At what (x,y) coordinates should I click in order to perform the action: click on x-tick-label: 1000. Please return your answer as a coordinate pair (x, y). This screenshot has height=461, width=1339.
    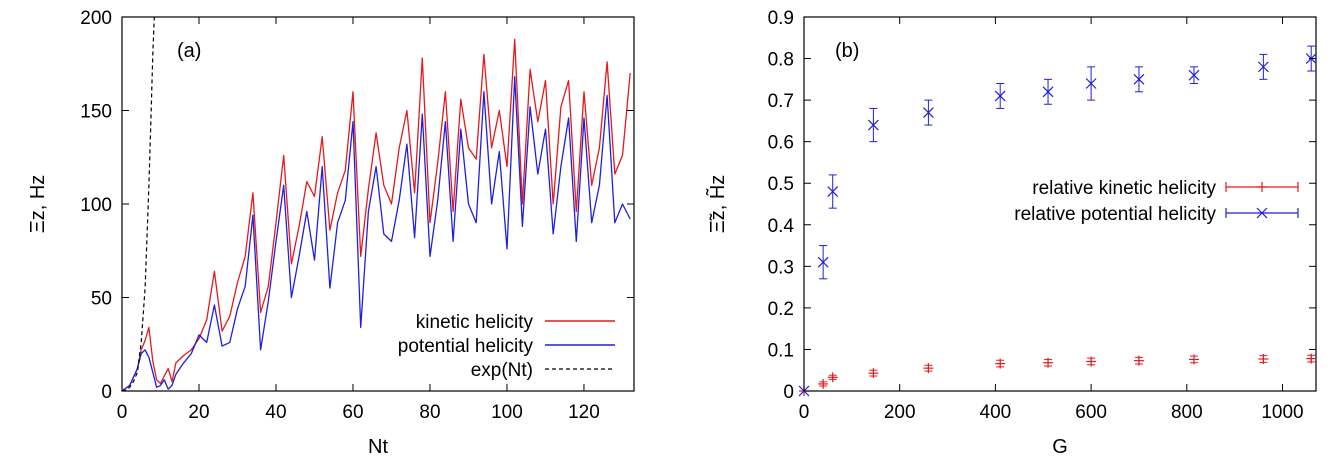
    Looking at the image, I should click on (1282, 412).